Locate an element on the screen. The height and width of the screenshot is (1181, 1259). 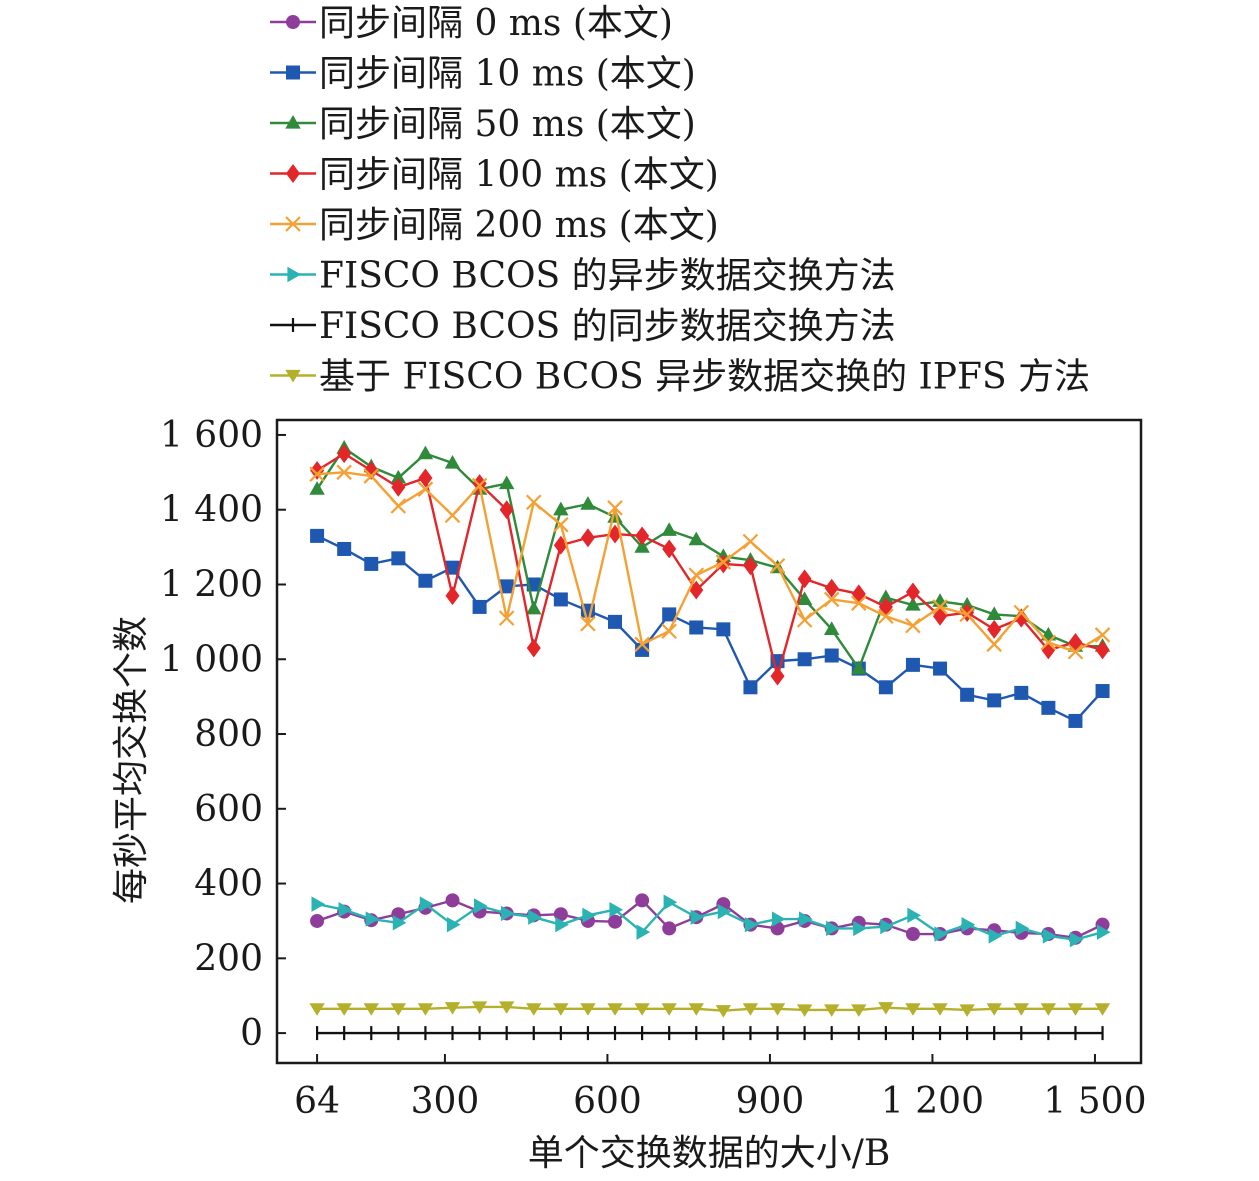
y-tick-label: 200 is located at coordinates (228, 958).